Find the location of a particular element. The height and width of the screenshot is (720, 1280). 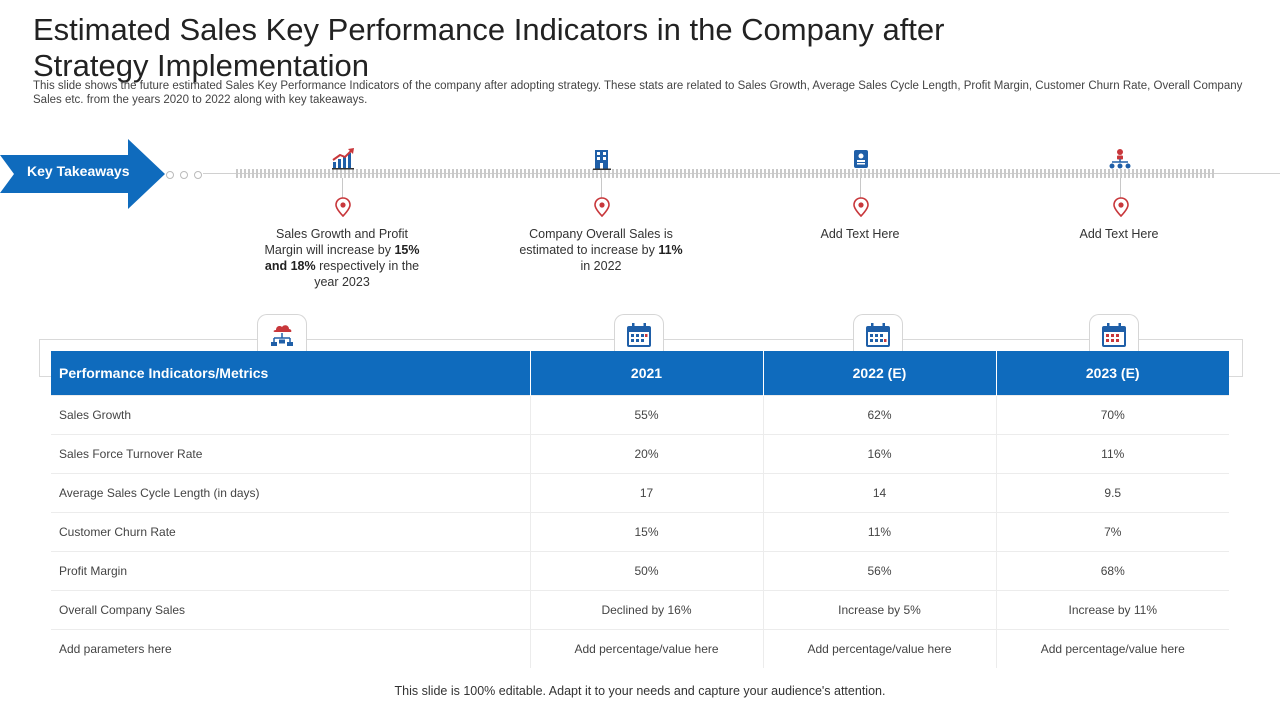

id-badge-icon is located at coordinates (861, 159).